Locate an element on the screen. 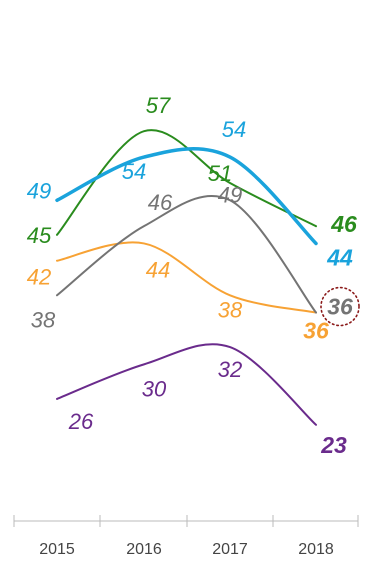 This screenshot has height=579, width=371. data-label-s4-2018: 36 is located at coordinates (340, 307).